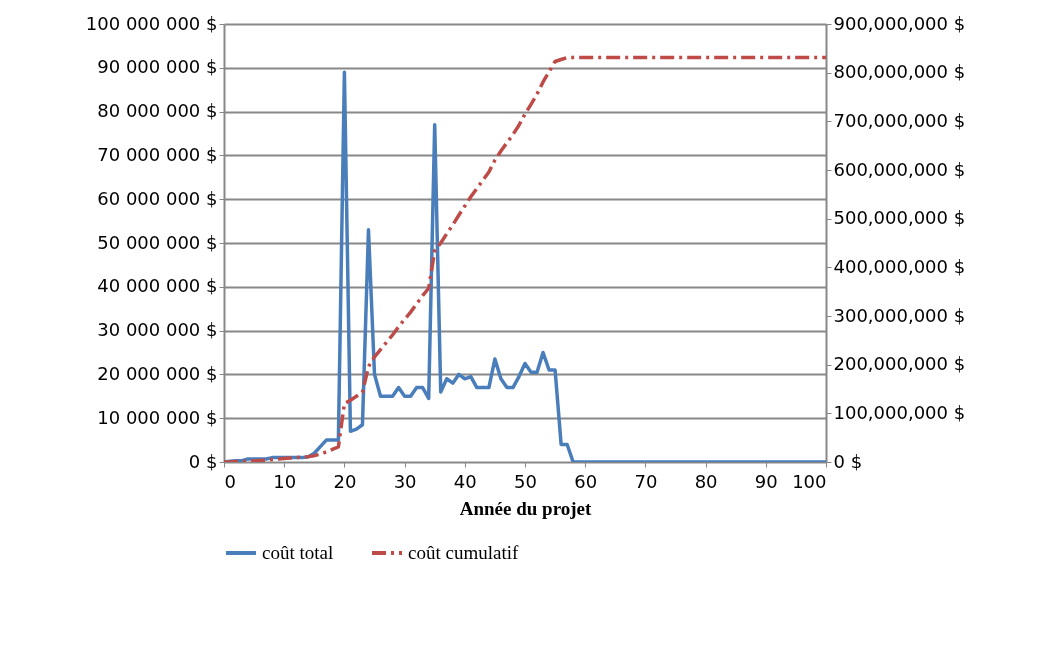 This screenshot has height=647, width=1055. What do you see at coordinates (525, 508) in the screenshot?
I see `x-axis-title: Année du projet` at bounding box center [525, 508].